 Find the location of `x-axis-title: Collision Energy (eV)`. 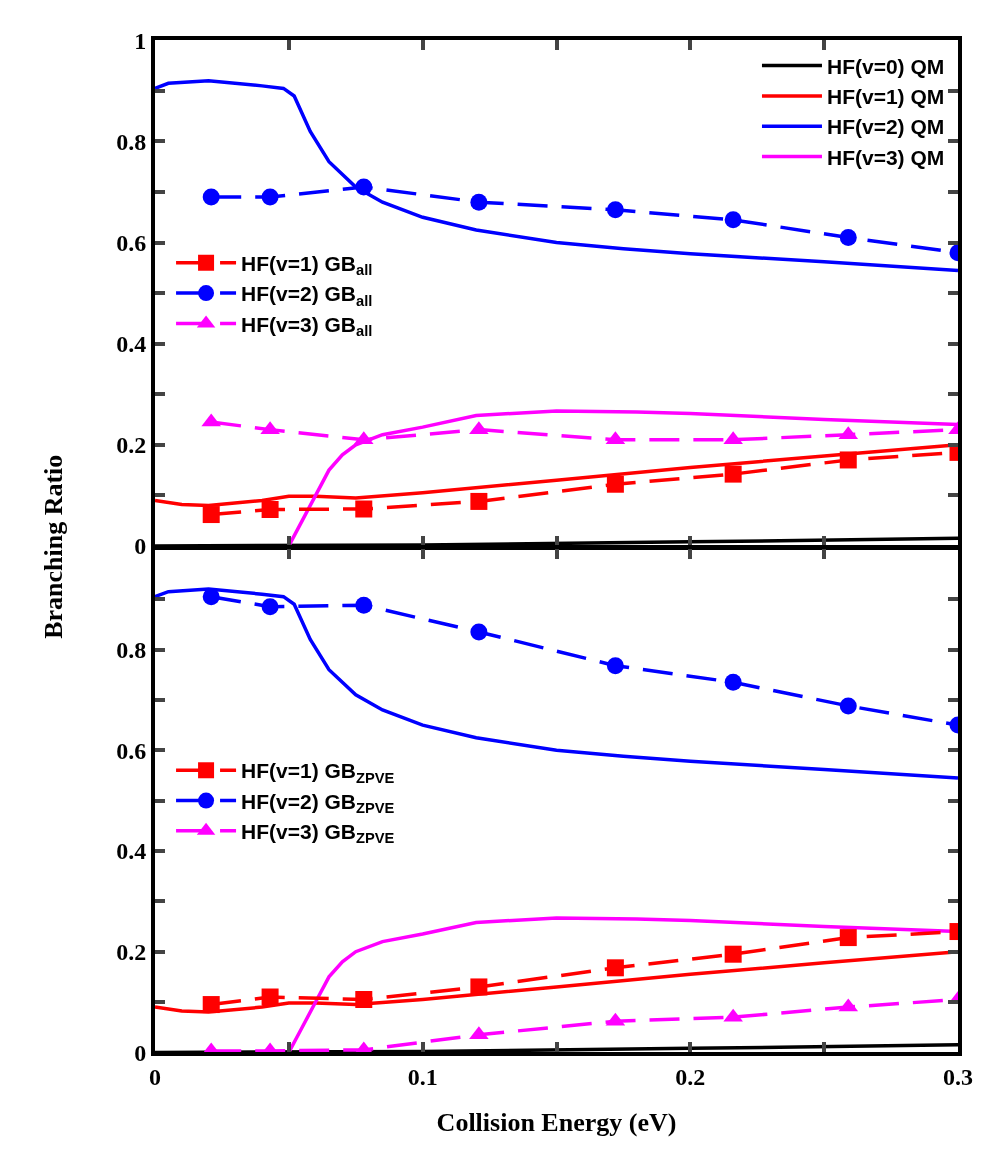

x-axis-title: Collision Energy (eV) is located at coordinates (556, 1123).